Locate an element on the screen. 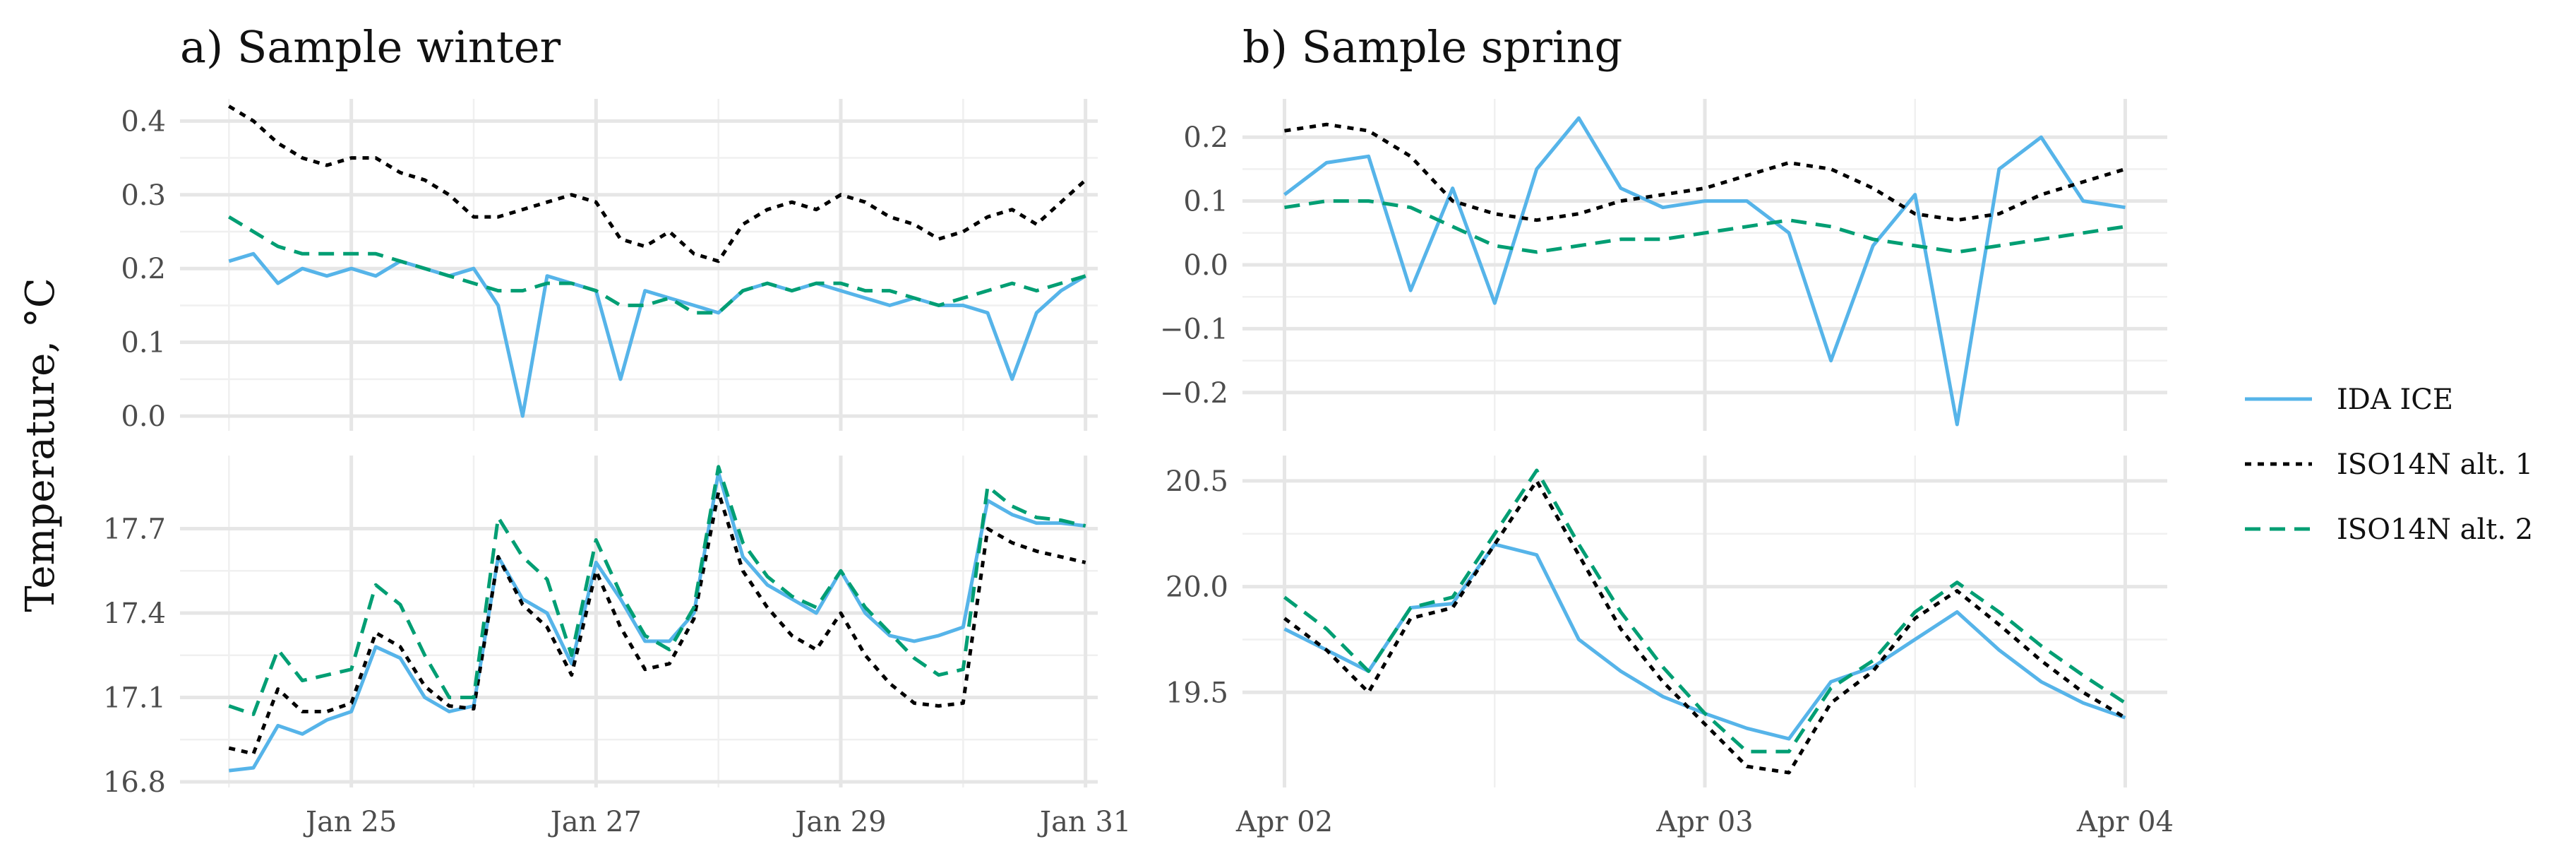  y-tick-label: 20.5 is located at coordinates (1197, 481).